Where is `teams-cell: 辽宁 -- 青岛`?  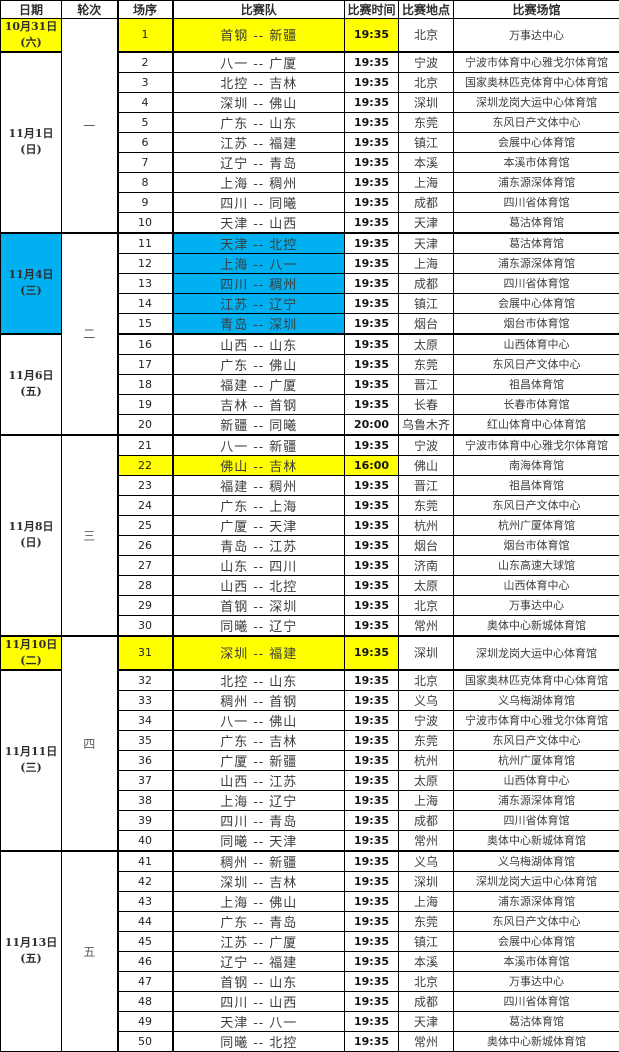
teams-cell: 辽宁 -- 青岛 is located at coordinates (259, 162).